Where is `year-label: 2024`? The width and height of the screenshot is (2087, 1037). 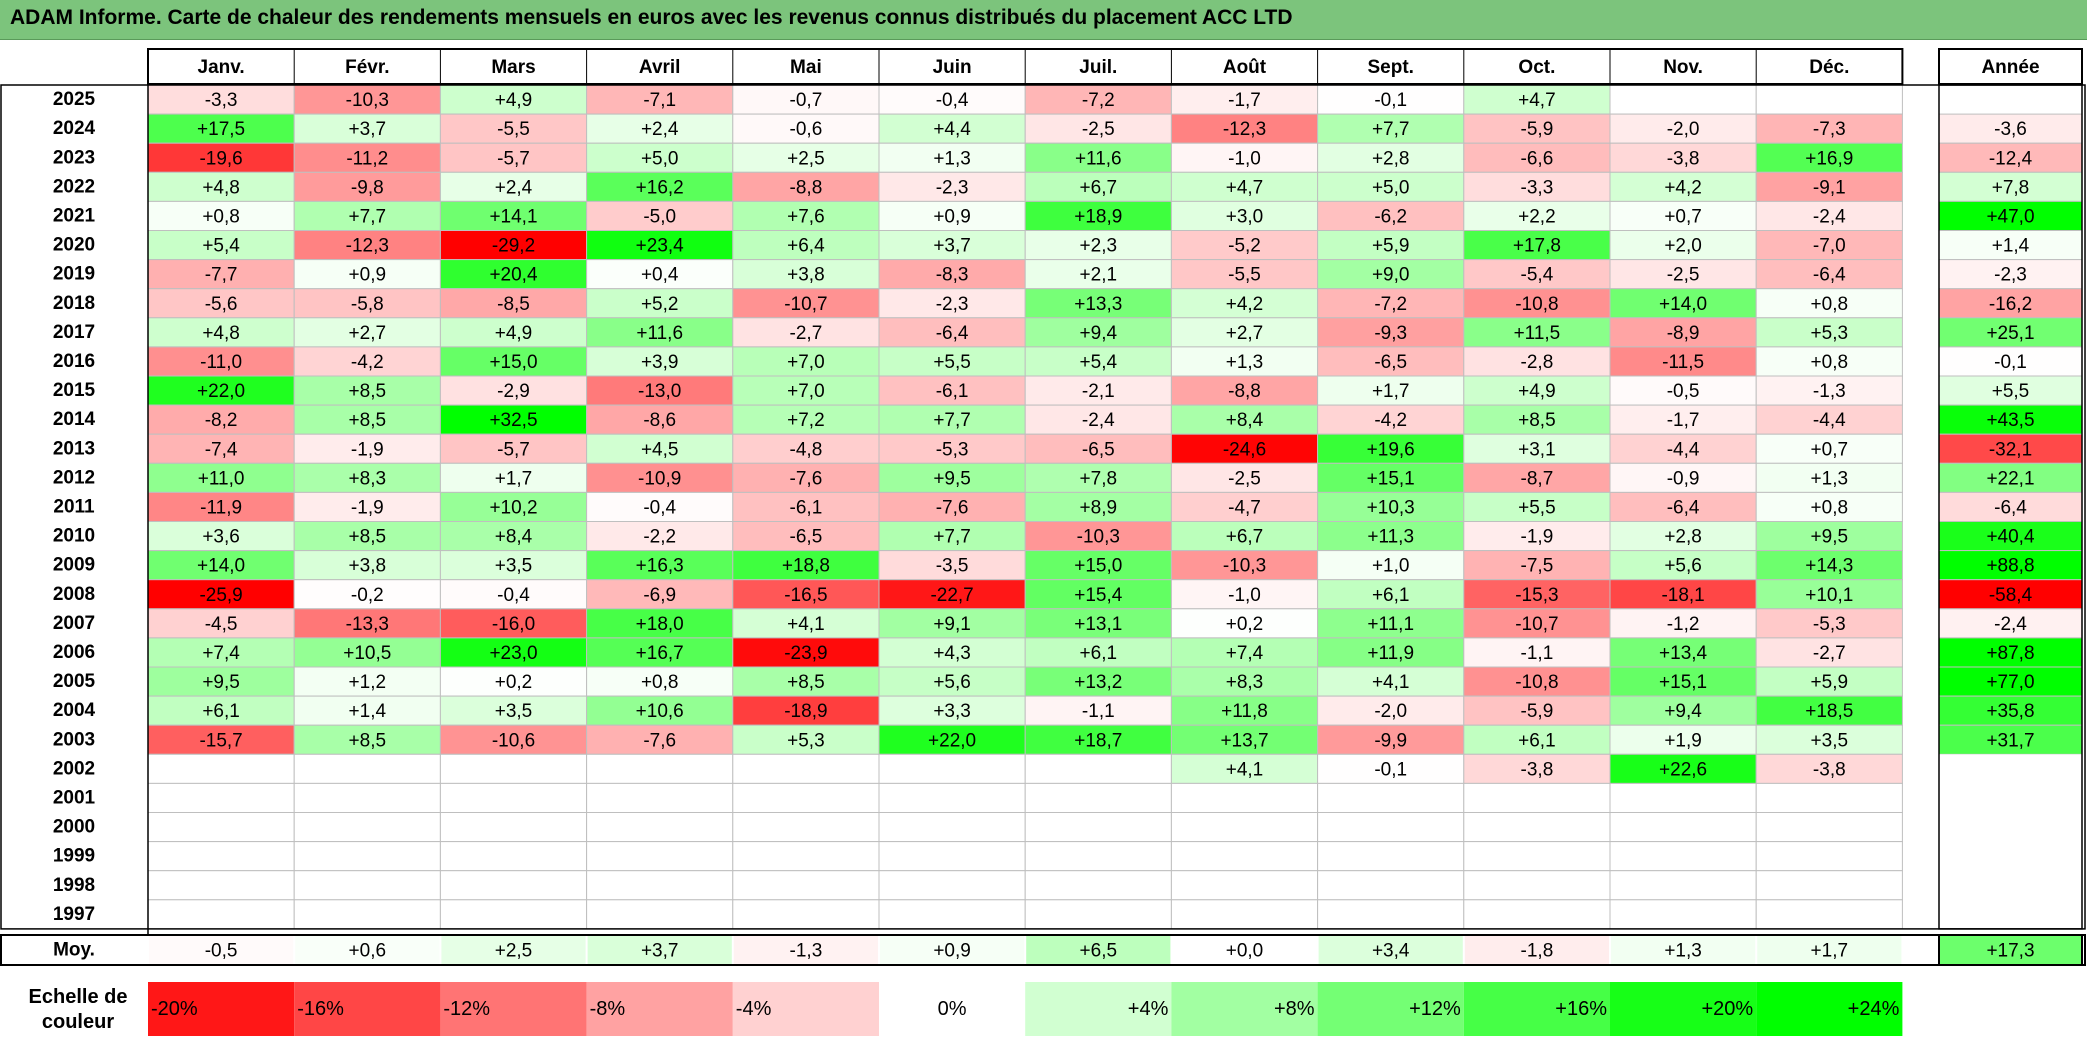 year-label: 2024 is located at coordinates (74, 128).